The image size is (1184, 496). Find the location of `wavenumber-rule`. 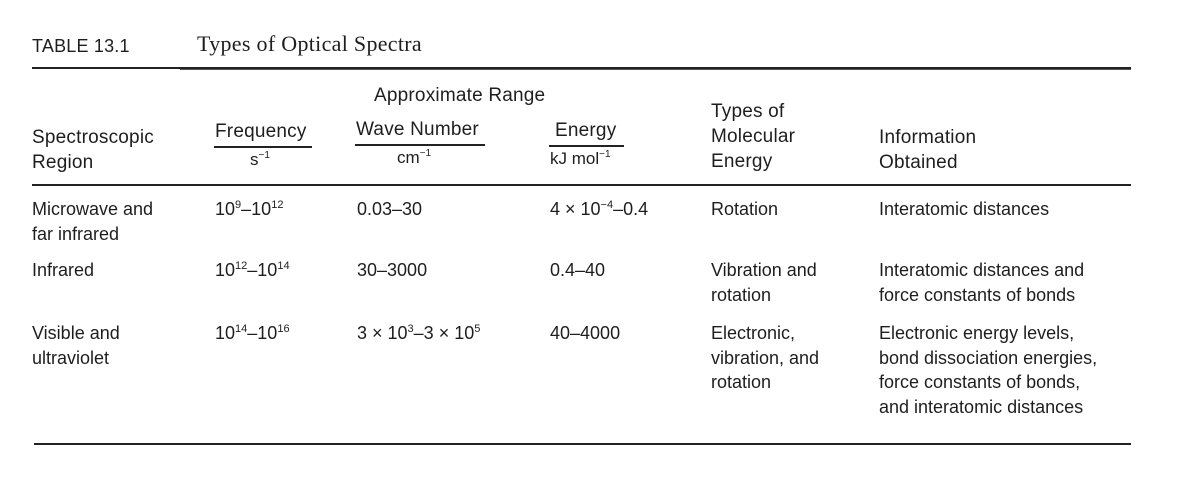

wavenumber-rule is located at coordinates (420, 145).